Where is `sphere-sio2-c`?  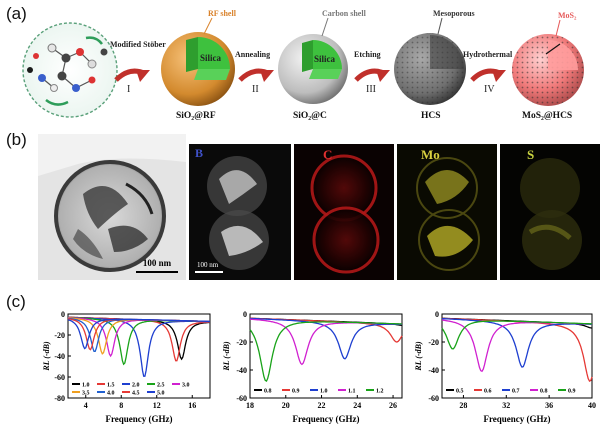
sphere-sio2-c is located at coordinates (313, 69).